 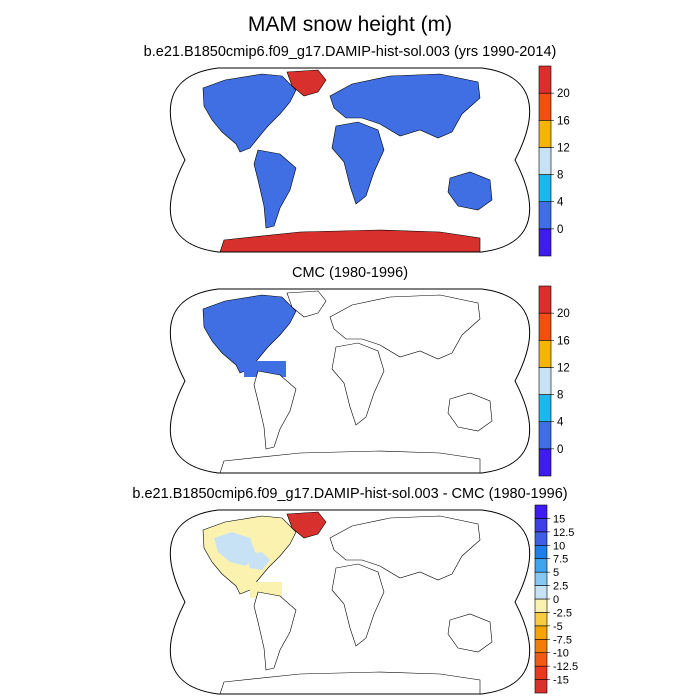 What do you see at coordinates (562, 640) in the screenshot?
I see `colorbar-tick-label: -7.5` at bounding box center [562, 640].